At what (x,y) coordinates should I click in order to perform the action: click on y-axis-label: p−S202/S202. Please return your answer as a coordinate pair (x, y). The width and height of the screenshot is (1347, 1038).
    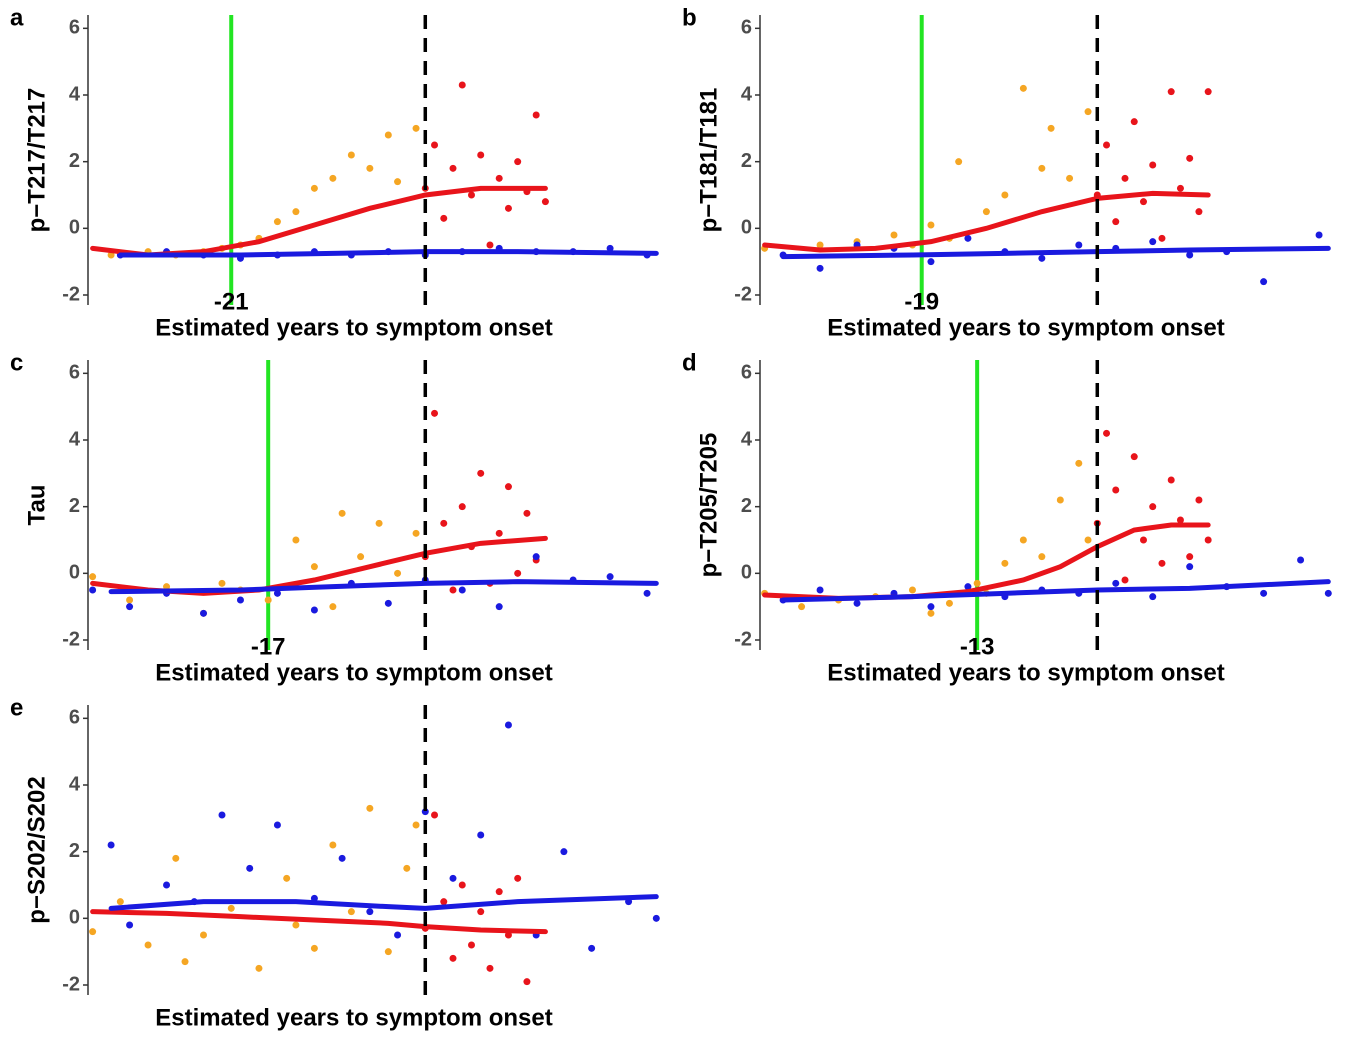
    Looking at the image, I should click on (36, 849).